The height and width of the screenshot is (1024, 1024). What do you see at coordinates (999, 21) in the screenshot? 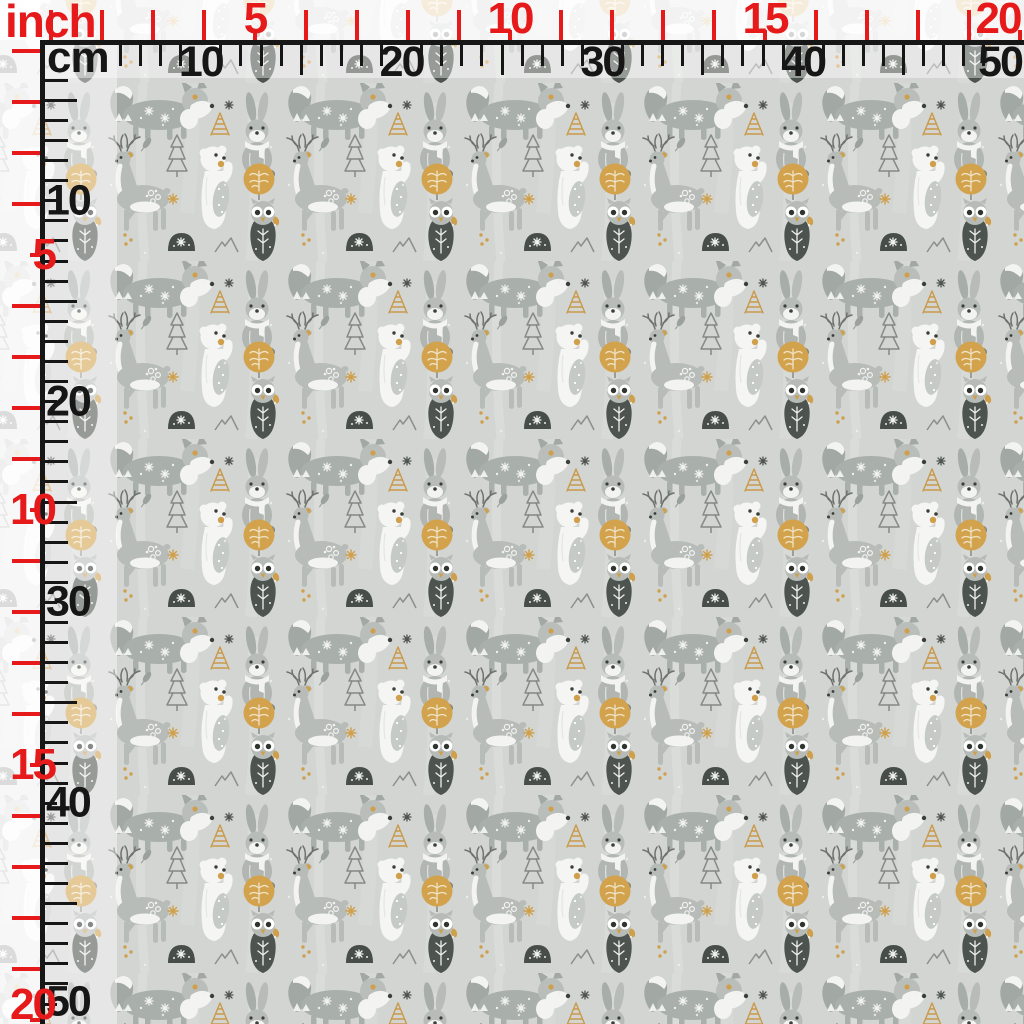
I see `inch-label: 20` at bounding box center [999, 21].